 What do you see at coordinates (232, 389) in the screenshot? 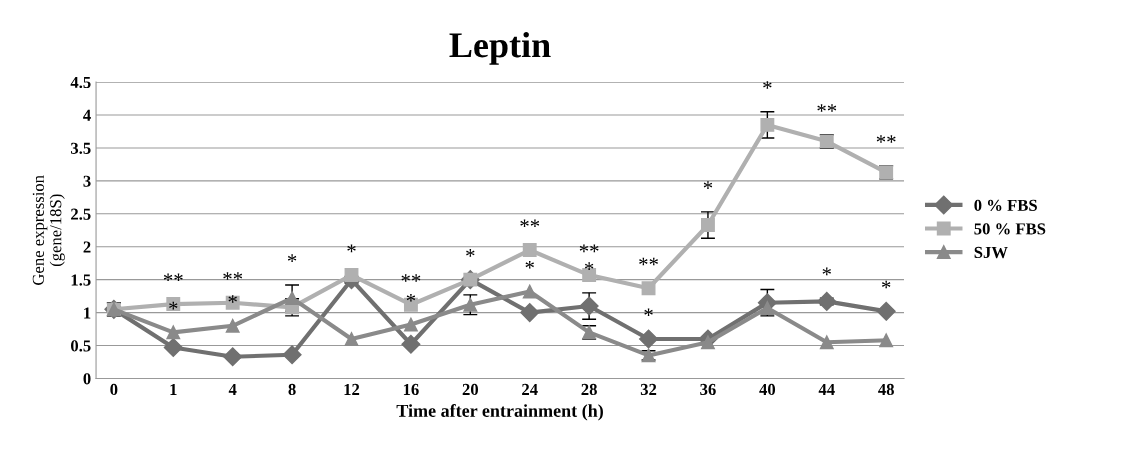
I see `x-tick-label: 4` at bounding box center [232, 389].